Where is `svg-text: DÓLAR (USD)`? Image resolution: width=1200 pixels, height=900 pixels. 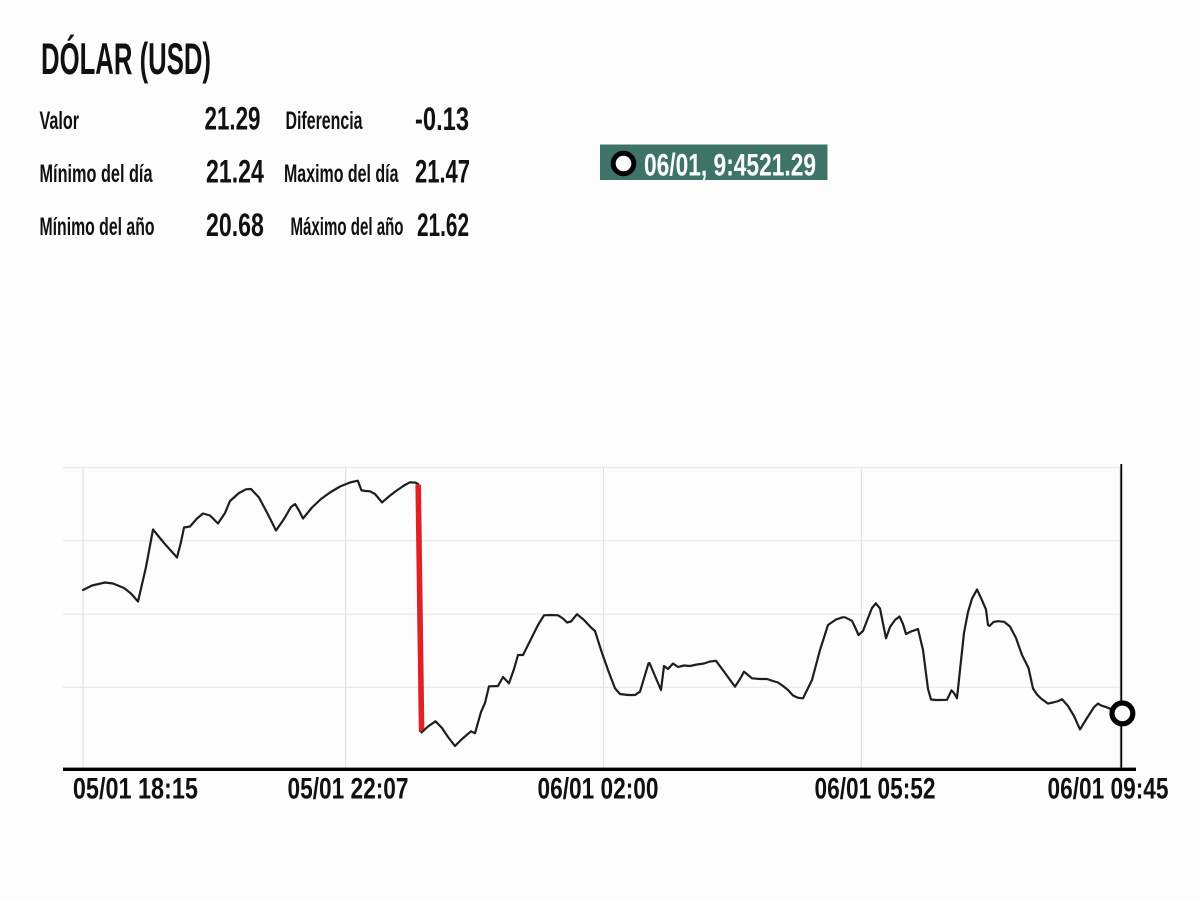 svg-text: DÓLAR (USD) is located at coordinates (126, 59).